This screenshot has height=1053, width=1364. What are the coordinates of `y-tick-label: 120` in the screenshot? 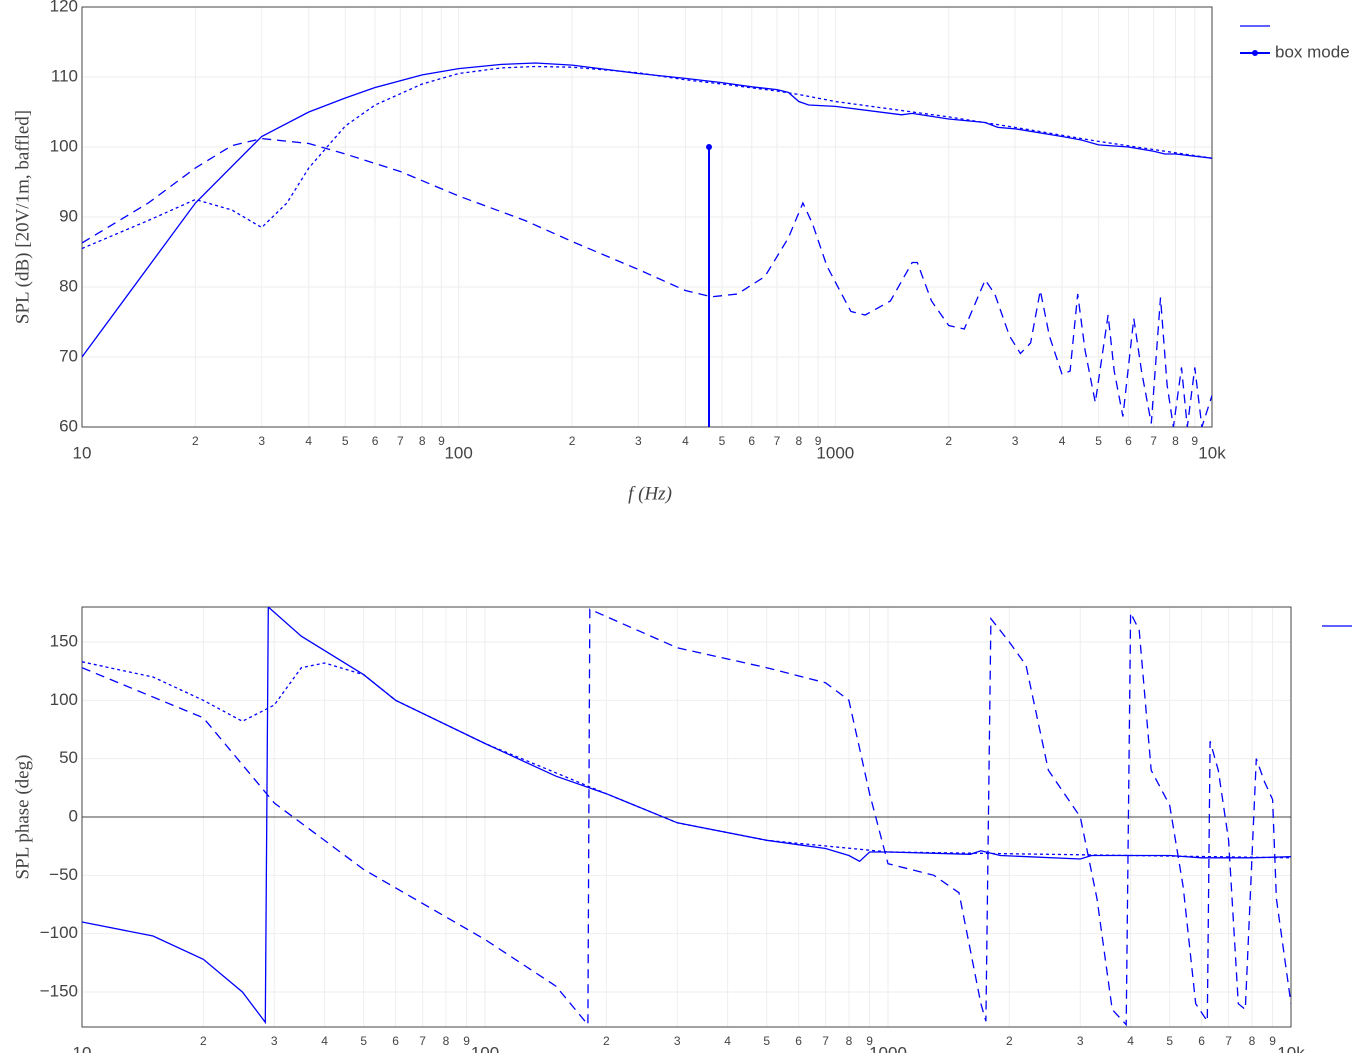 It's located at (64, 7).